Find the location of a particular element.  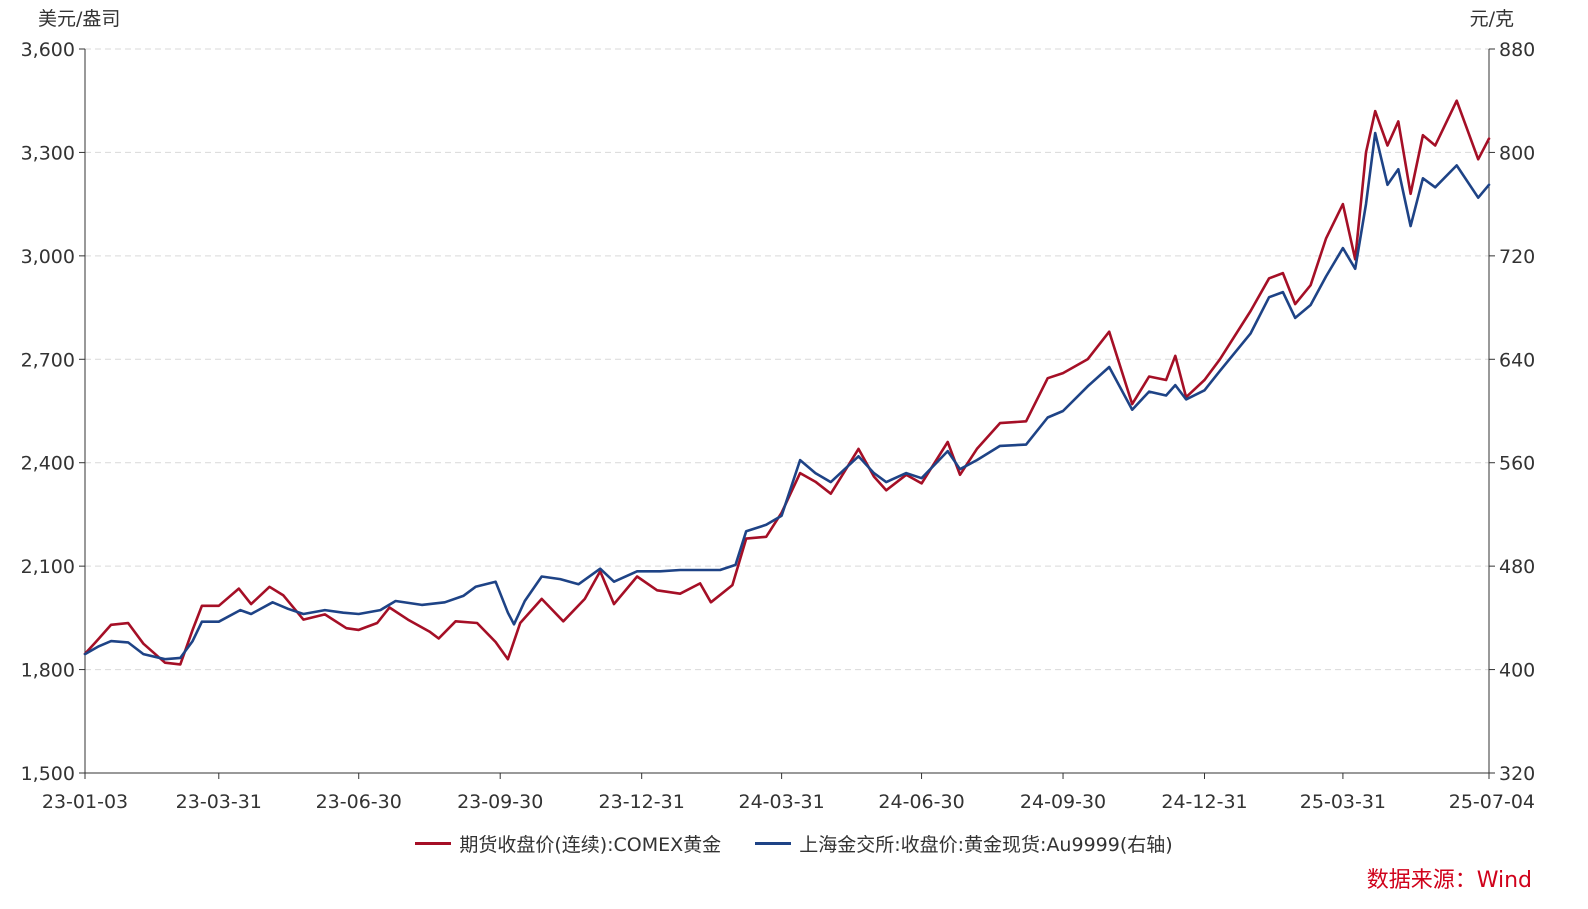

legend-item-au9999: 上海金交所:收盘价:黄金现货:Au9999(右轴) is located at coordinates (964, 843).